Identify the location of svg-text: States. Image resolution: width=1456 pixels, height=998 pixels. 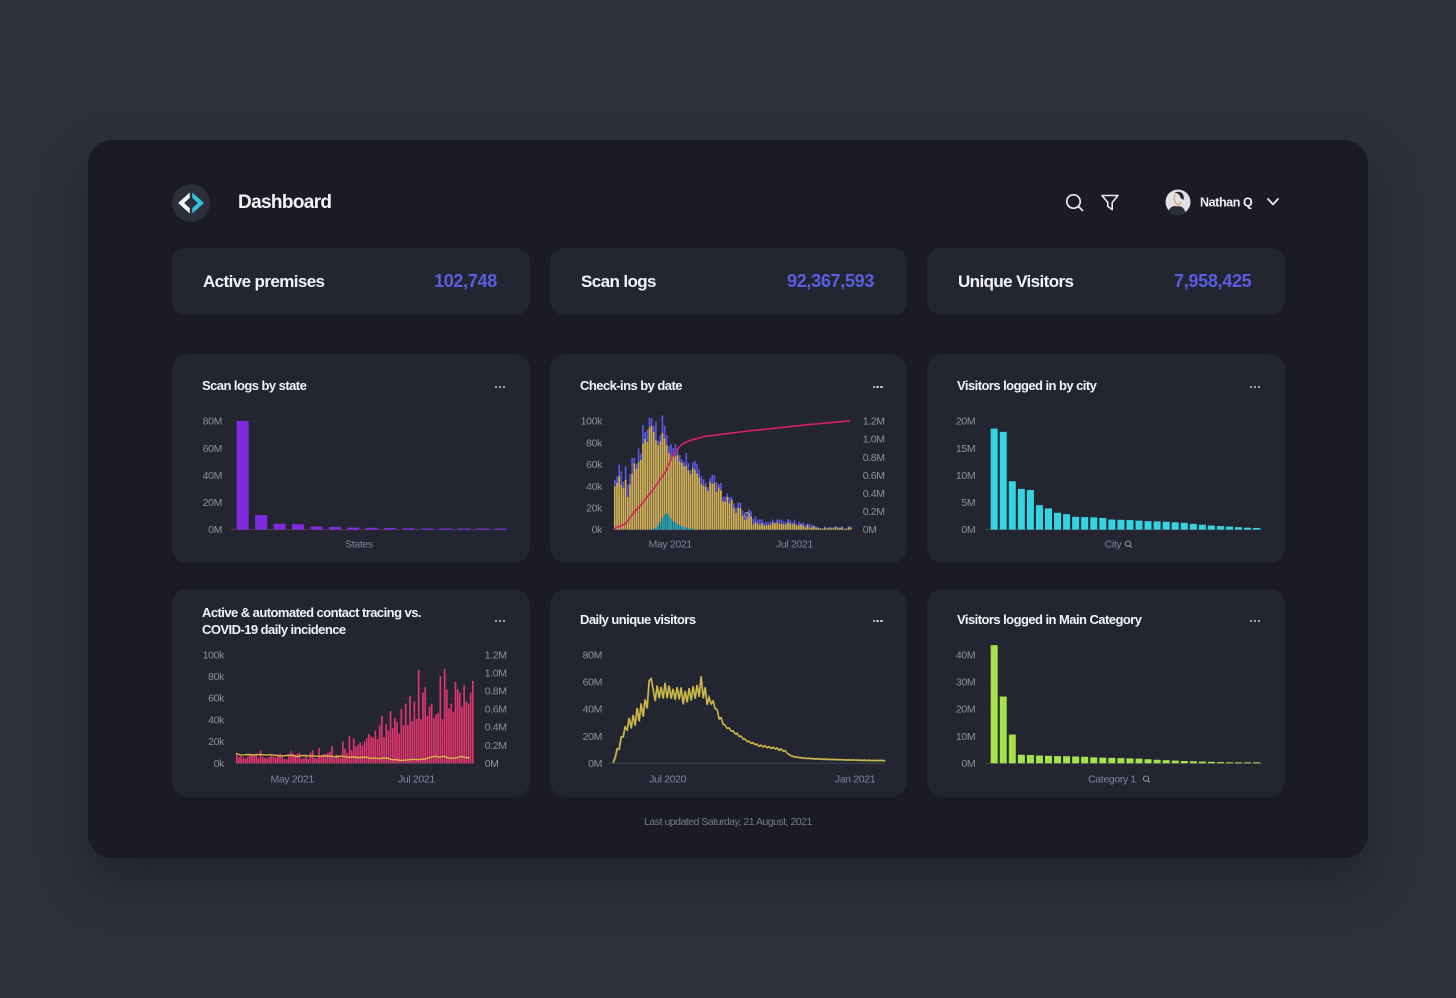
(359, 545).